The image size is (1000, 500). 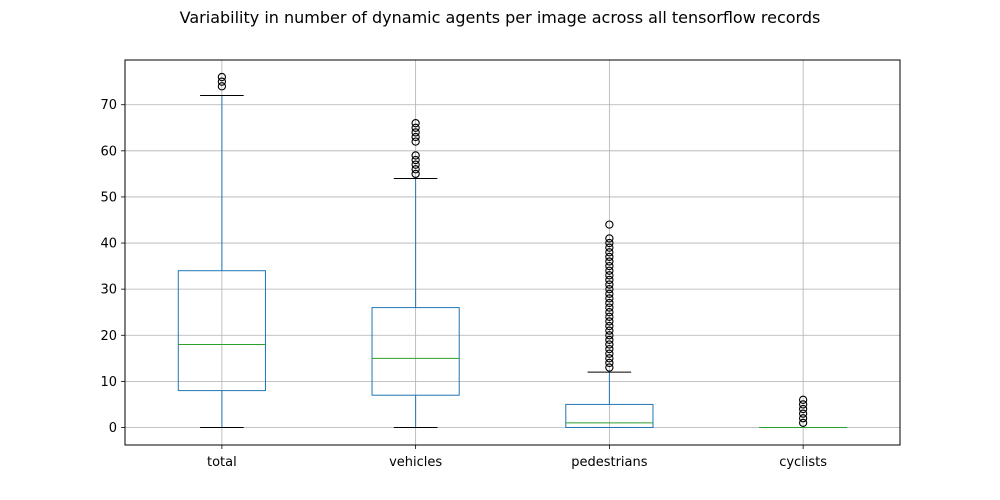 I want to click on y-tick-label: 40, so click(x=108, y=244).